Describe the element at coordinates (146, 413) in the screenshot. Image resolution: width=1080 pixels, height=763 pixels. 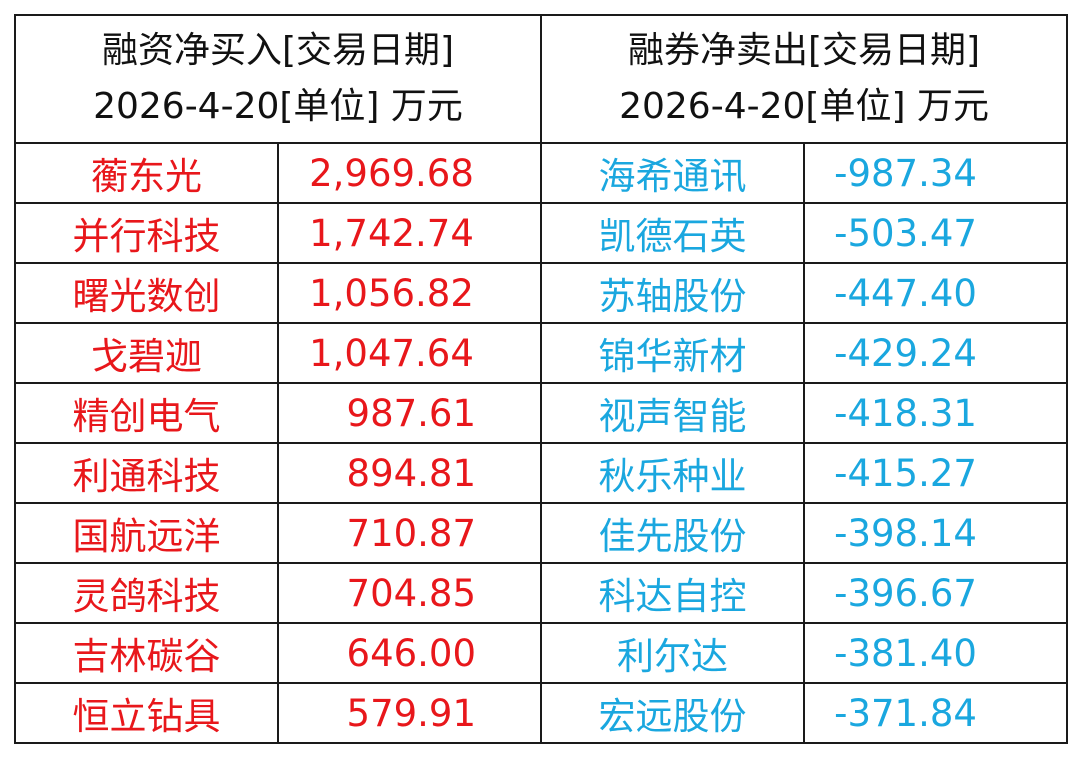
I see `buy-stock-name: 精创电气` at that location.